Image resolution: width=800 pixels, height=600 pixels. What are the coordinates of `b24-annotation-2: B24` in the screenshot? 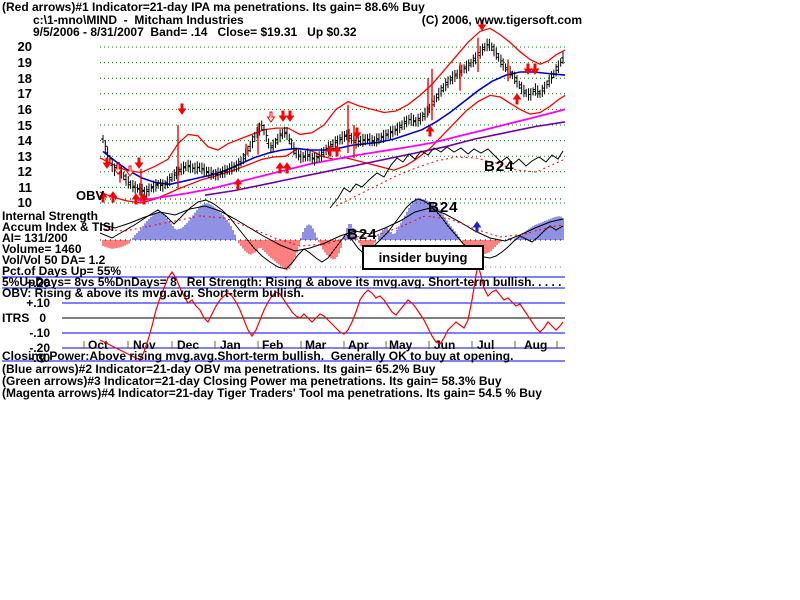 It's located at (443, 207).